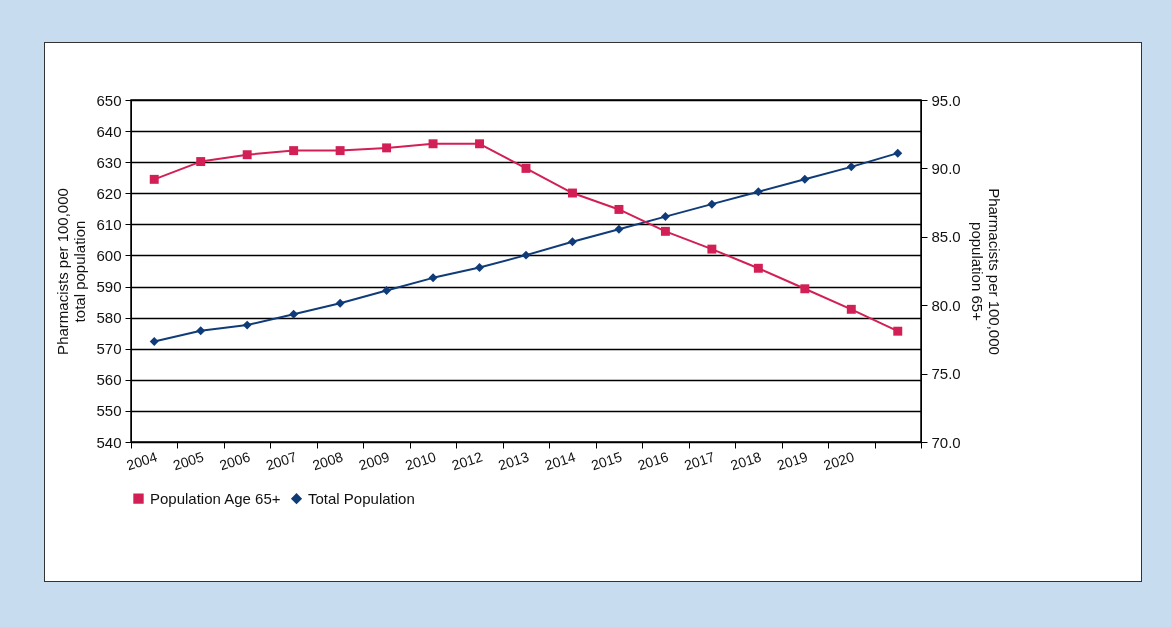 This screenshot has width=1171, height=627. I want to click on x-tick-label: 2018, so click(746, 461).